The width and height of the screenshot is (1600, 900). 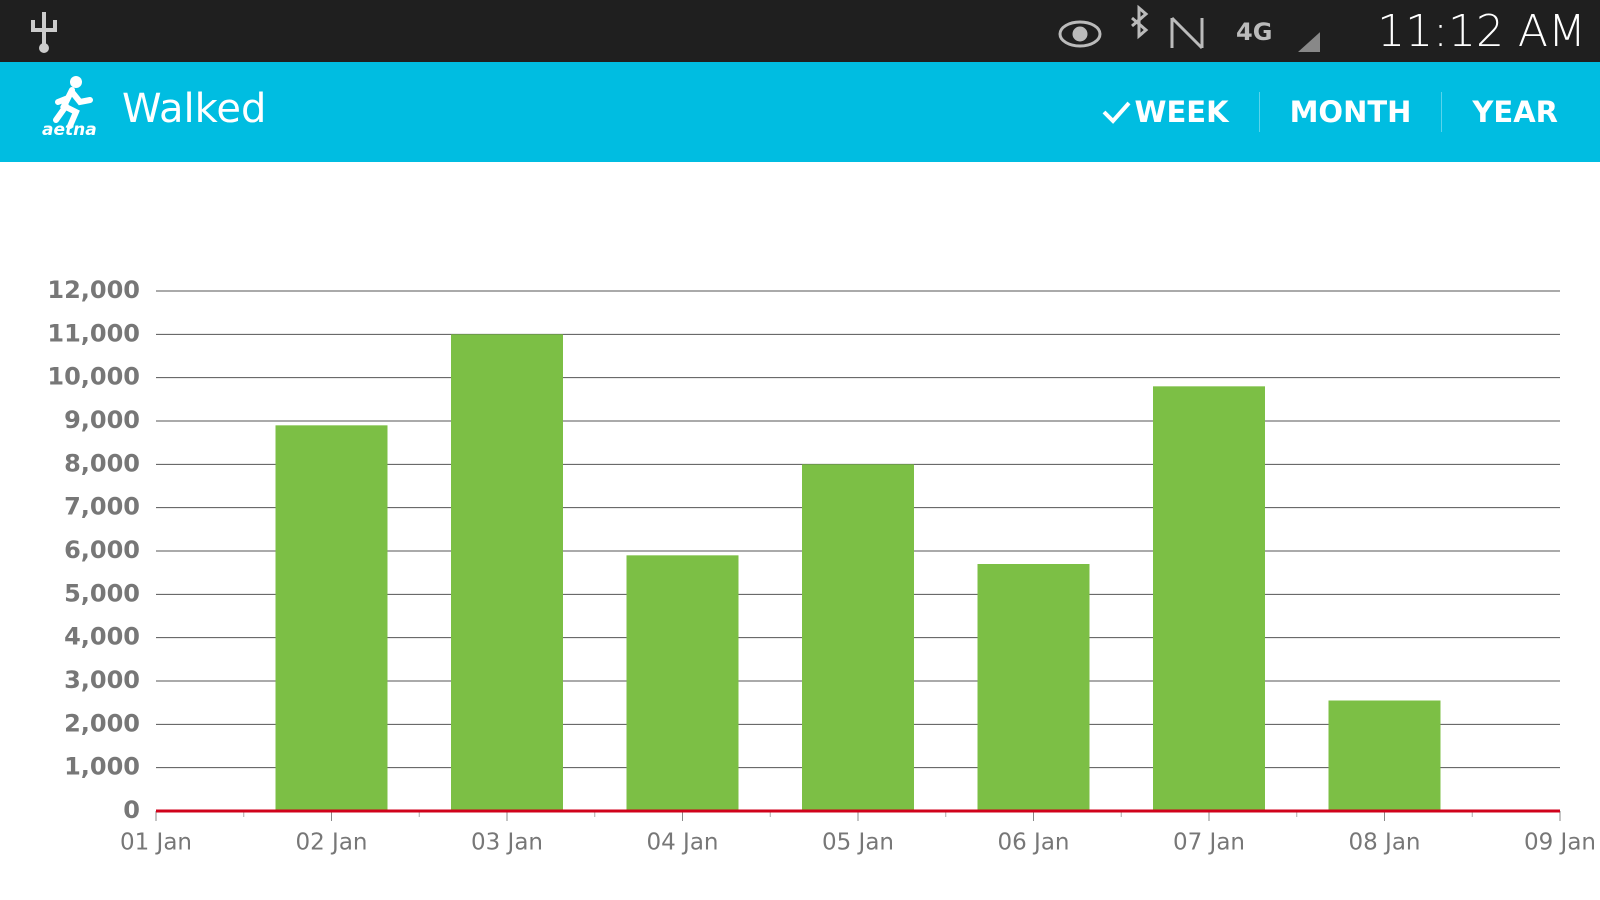 What do you see at coordinates (102, 637) in the screenshot?
I see `y-tick-label: 4,000` at bounding box center [102, 637].